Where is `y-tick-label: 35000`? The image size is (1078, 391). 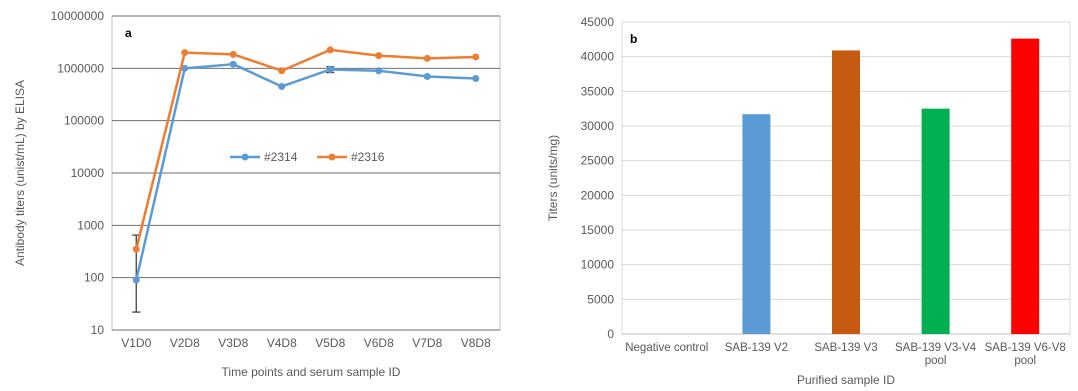 y-tick-label: 35000 is located at coordinates (598, 91).